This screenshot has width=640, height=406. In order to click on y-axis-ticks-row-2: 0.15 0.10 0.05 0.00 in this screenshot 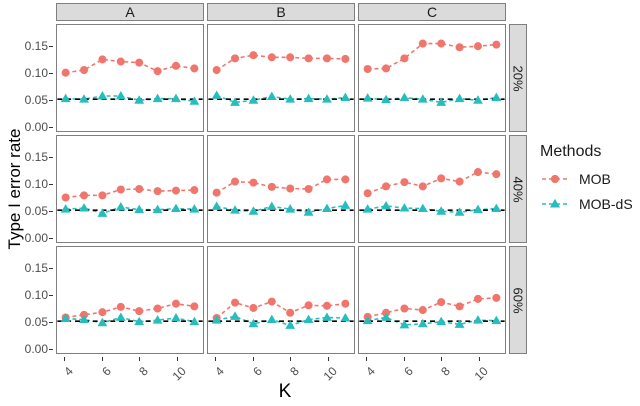, I will do `click(36, 190)`.